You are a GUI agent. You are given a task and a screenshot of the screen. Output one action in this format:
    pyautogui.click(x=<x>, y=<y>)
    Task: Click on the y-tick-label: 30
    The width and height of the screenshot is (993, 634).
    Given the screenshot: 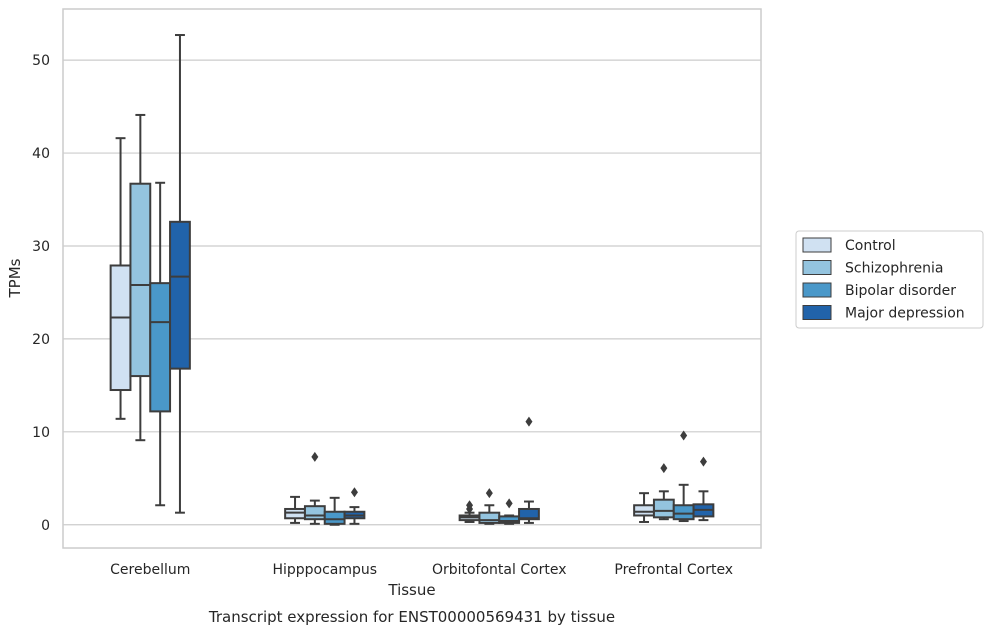 What is the action you would take?
    pyautogui.click(x=41, y=247)
    